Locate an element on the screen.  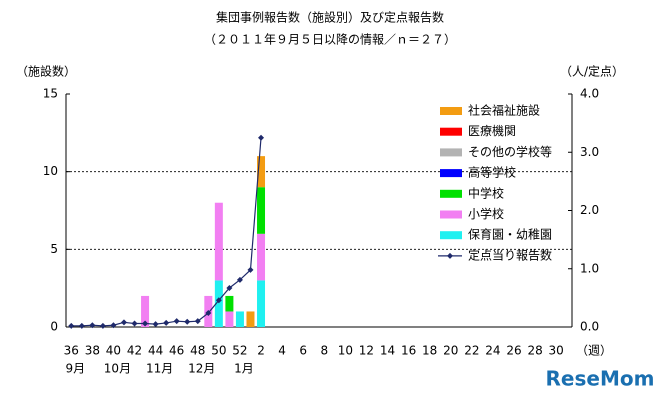
x-tick-label: 20 is located at coordinates (450, 351).